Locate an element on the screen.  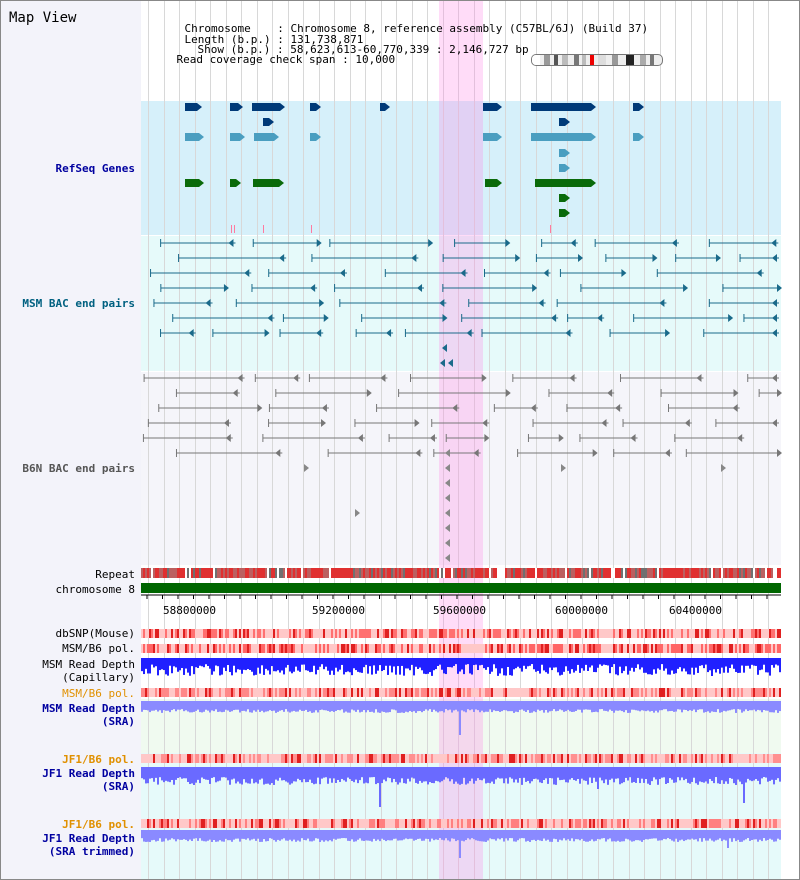
label-jf1-depth-sra: JF1 Read Depth (SRA) is located at coordinates (68, 780).